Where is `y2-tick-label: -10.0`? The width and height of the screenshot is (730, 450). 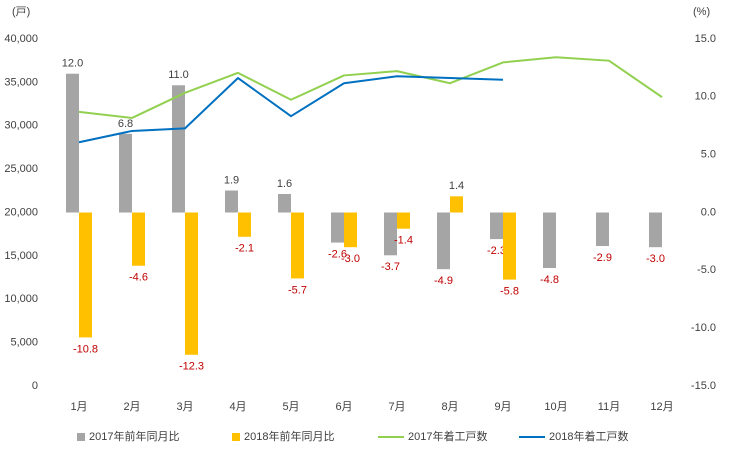
y2-tick-label: -10.0 is located at coordinates (703, 328).